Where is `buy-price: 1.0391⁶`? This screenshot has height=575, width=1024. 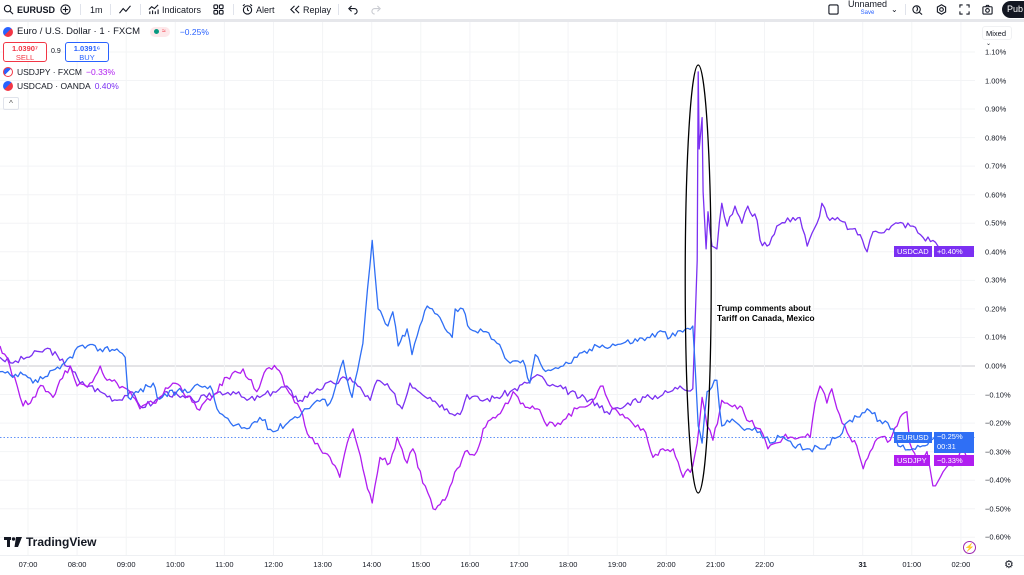 buy-price: 1.0391⁶ is located at coordinates (87, 48).